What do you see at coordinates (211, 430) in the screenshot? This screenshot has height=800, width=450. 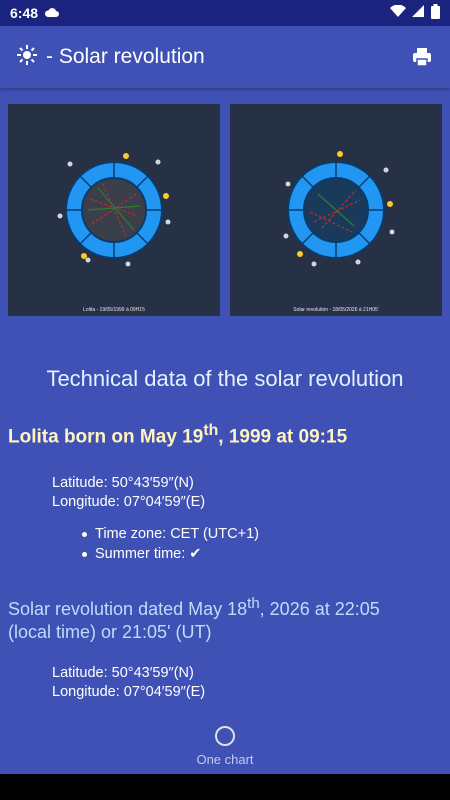 I see `birth-heading-sup: th` at bounding box center [211, 430].